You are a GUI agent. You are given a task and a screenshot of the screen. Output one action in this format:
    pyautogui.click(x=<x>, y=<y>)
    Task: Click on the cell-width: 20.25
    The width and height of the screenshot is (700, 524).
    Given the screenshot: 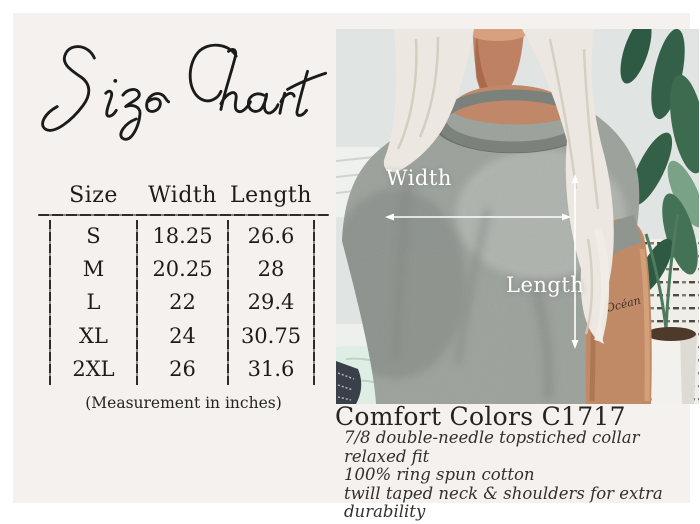 What is the action you would take?
    pyautogui.click(x=182, y=269)
    